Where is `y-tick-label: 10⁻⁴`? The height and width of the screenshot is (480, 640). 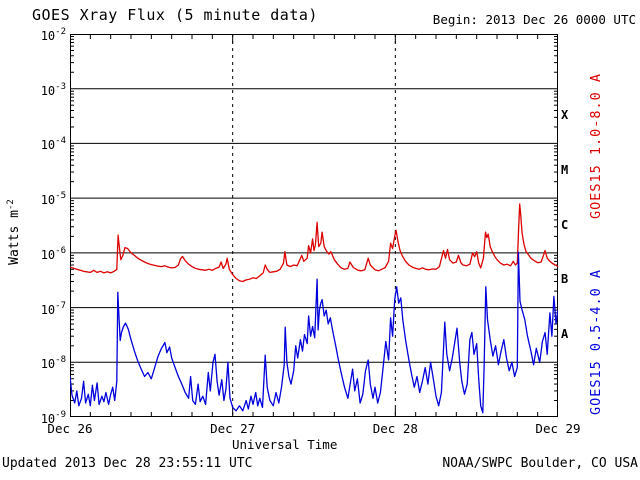
y-tick-label: 10⁻⁴ is located at coordinates (53, 144).